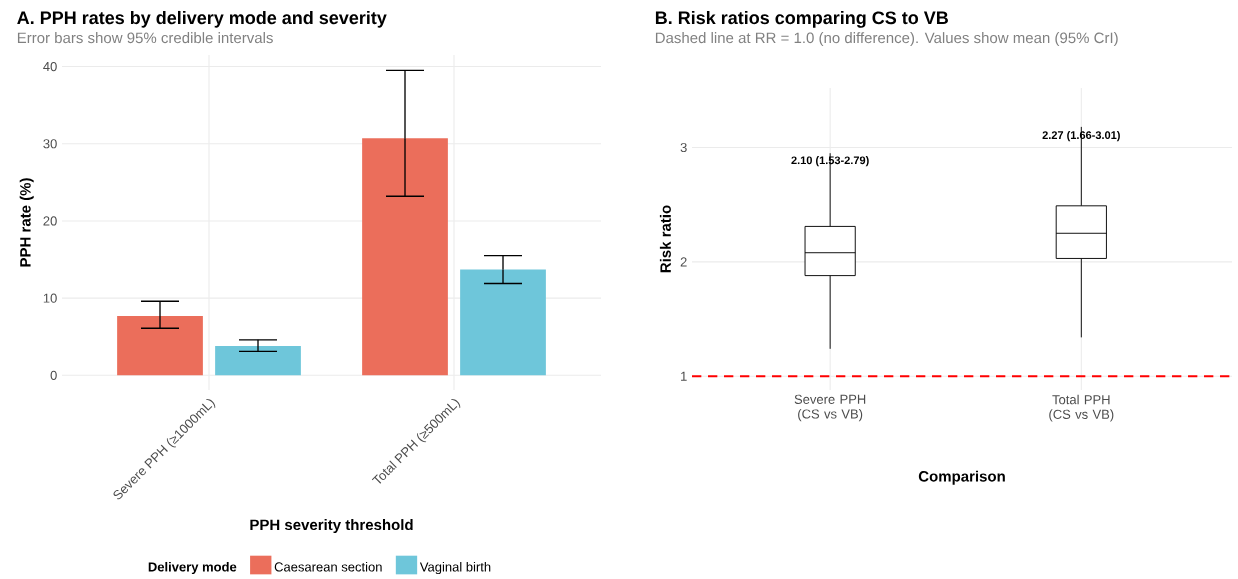 Image resolution: width=1238 pixels, height=579 pixels. Describe the element at coordinates (830, 408) in the screenshot. I see `x-tick-label: Severe PPH (CS vs VB)` at that location.